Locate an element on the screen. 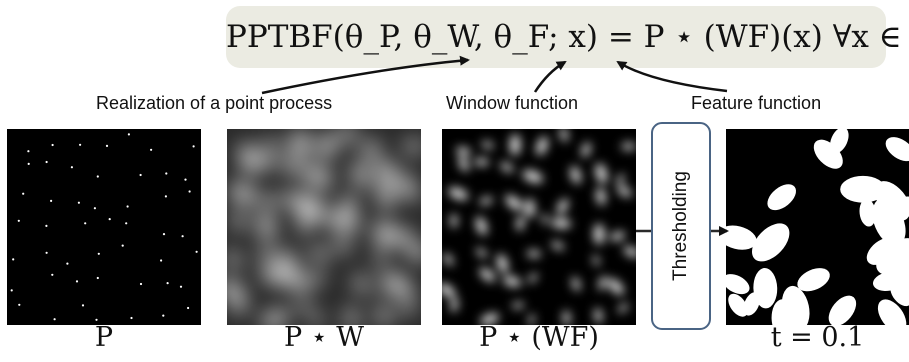 The width and height of the screenshot is (909, 362). thresholding-label: Thresholding is located at coordinates (680, 226).